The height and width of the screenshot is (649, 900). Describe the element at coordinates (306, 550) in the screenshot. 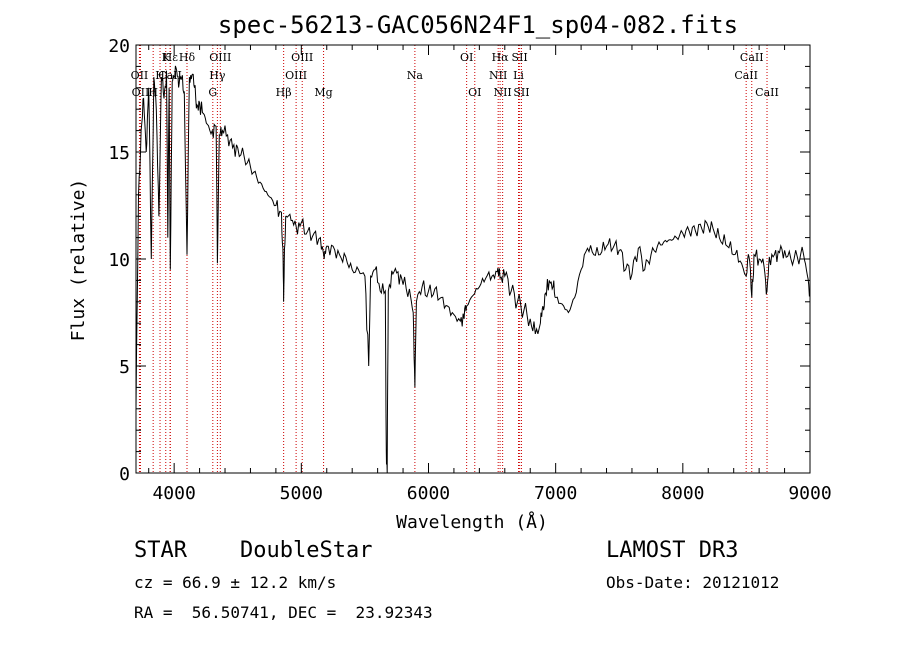

I see `object-subclass: DoubleStar` at that location.